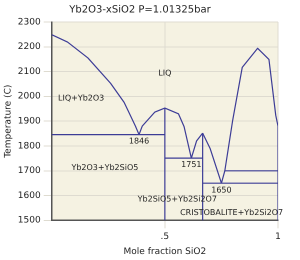  What do you see at coordinates (29, 22) in the screenshot?
I see `y-tick-label: 2300` at bounding box center [29, 22].